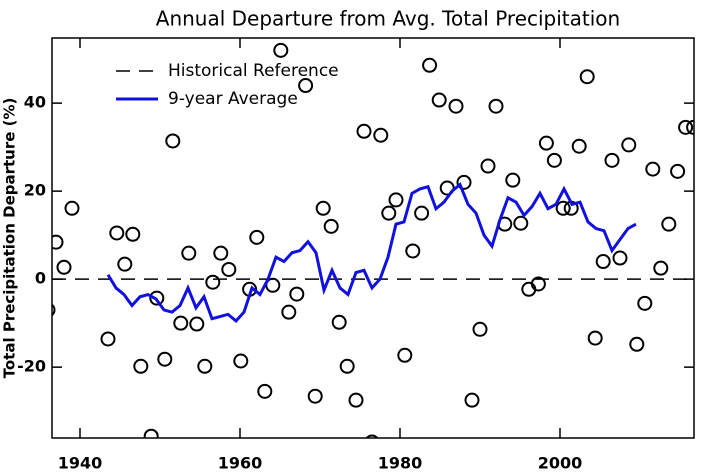 This screenshot has height=475, width=707. I want to click on x-tick-label: 1940, so click(80, 463).